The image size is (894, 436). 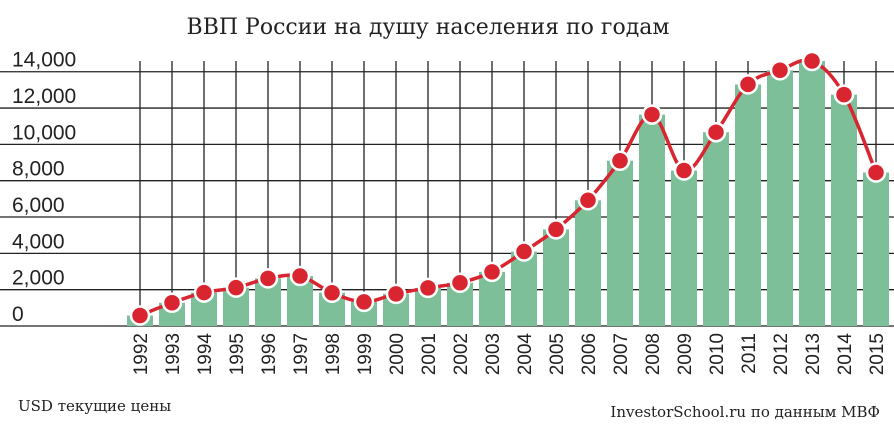 What do you see at coordinates (38, 169) in the screenshot?
I see `y-tick-label: 8,000` at bounding box center [38, 169].